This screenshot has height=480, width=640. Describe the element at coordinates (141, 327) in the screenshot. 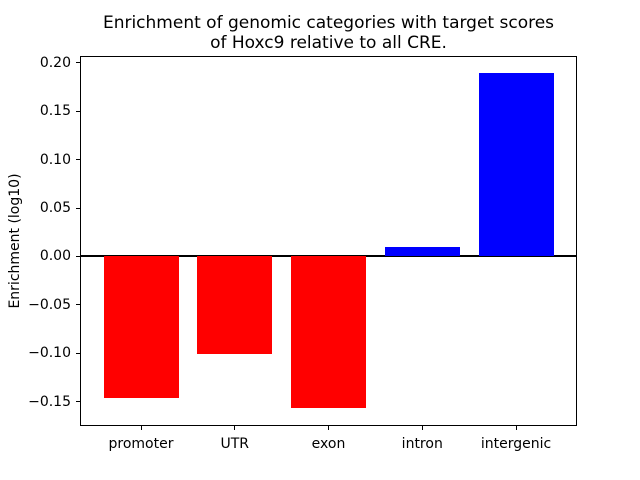

I see `bar-promoter` at that location.